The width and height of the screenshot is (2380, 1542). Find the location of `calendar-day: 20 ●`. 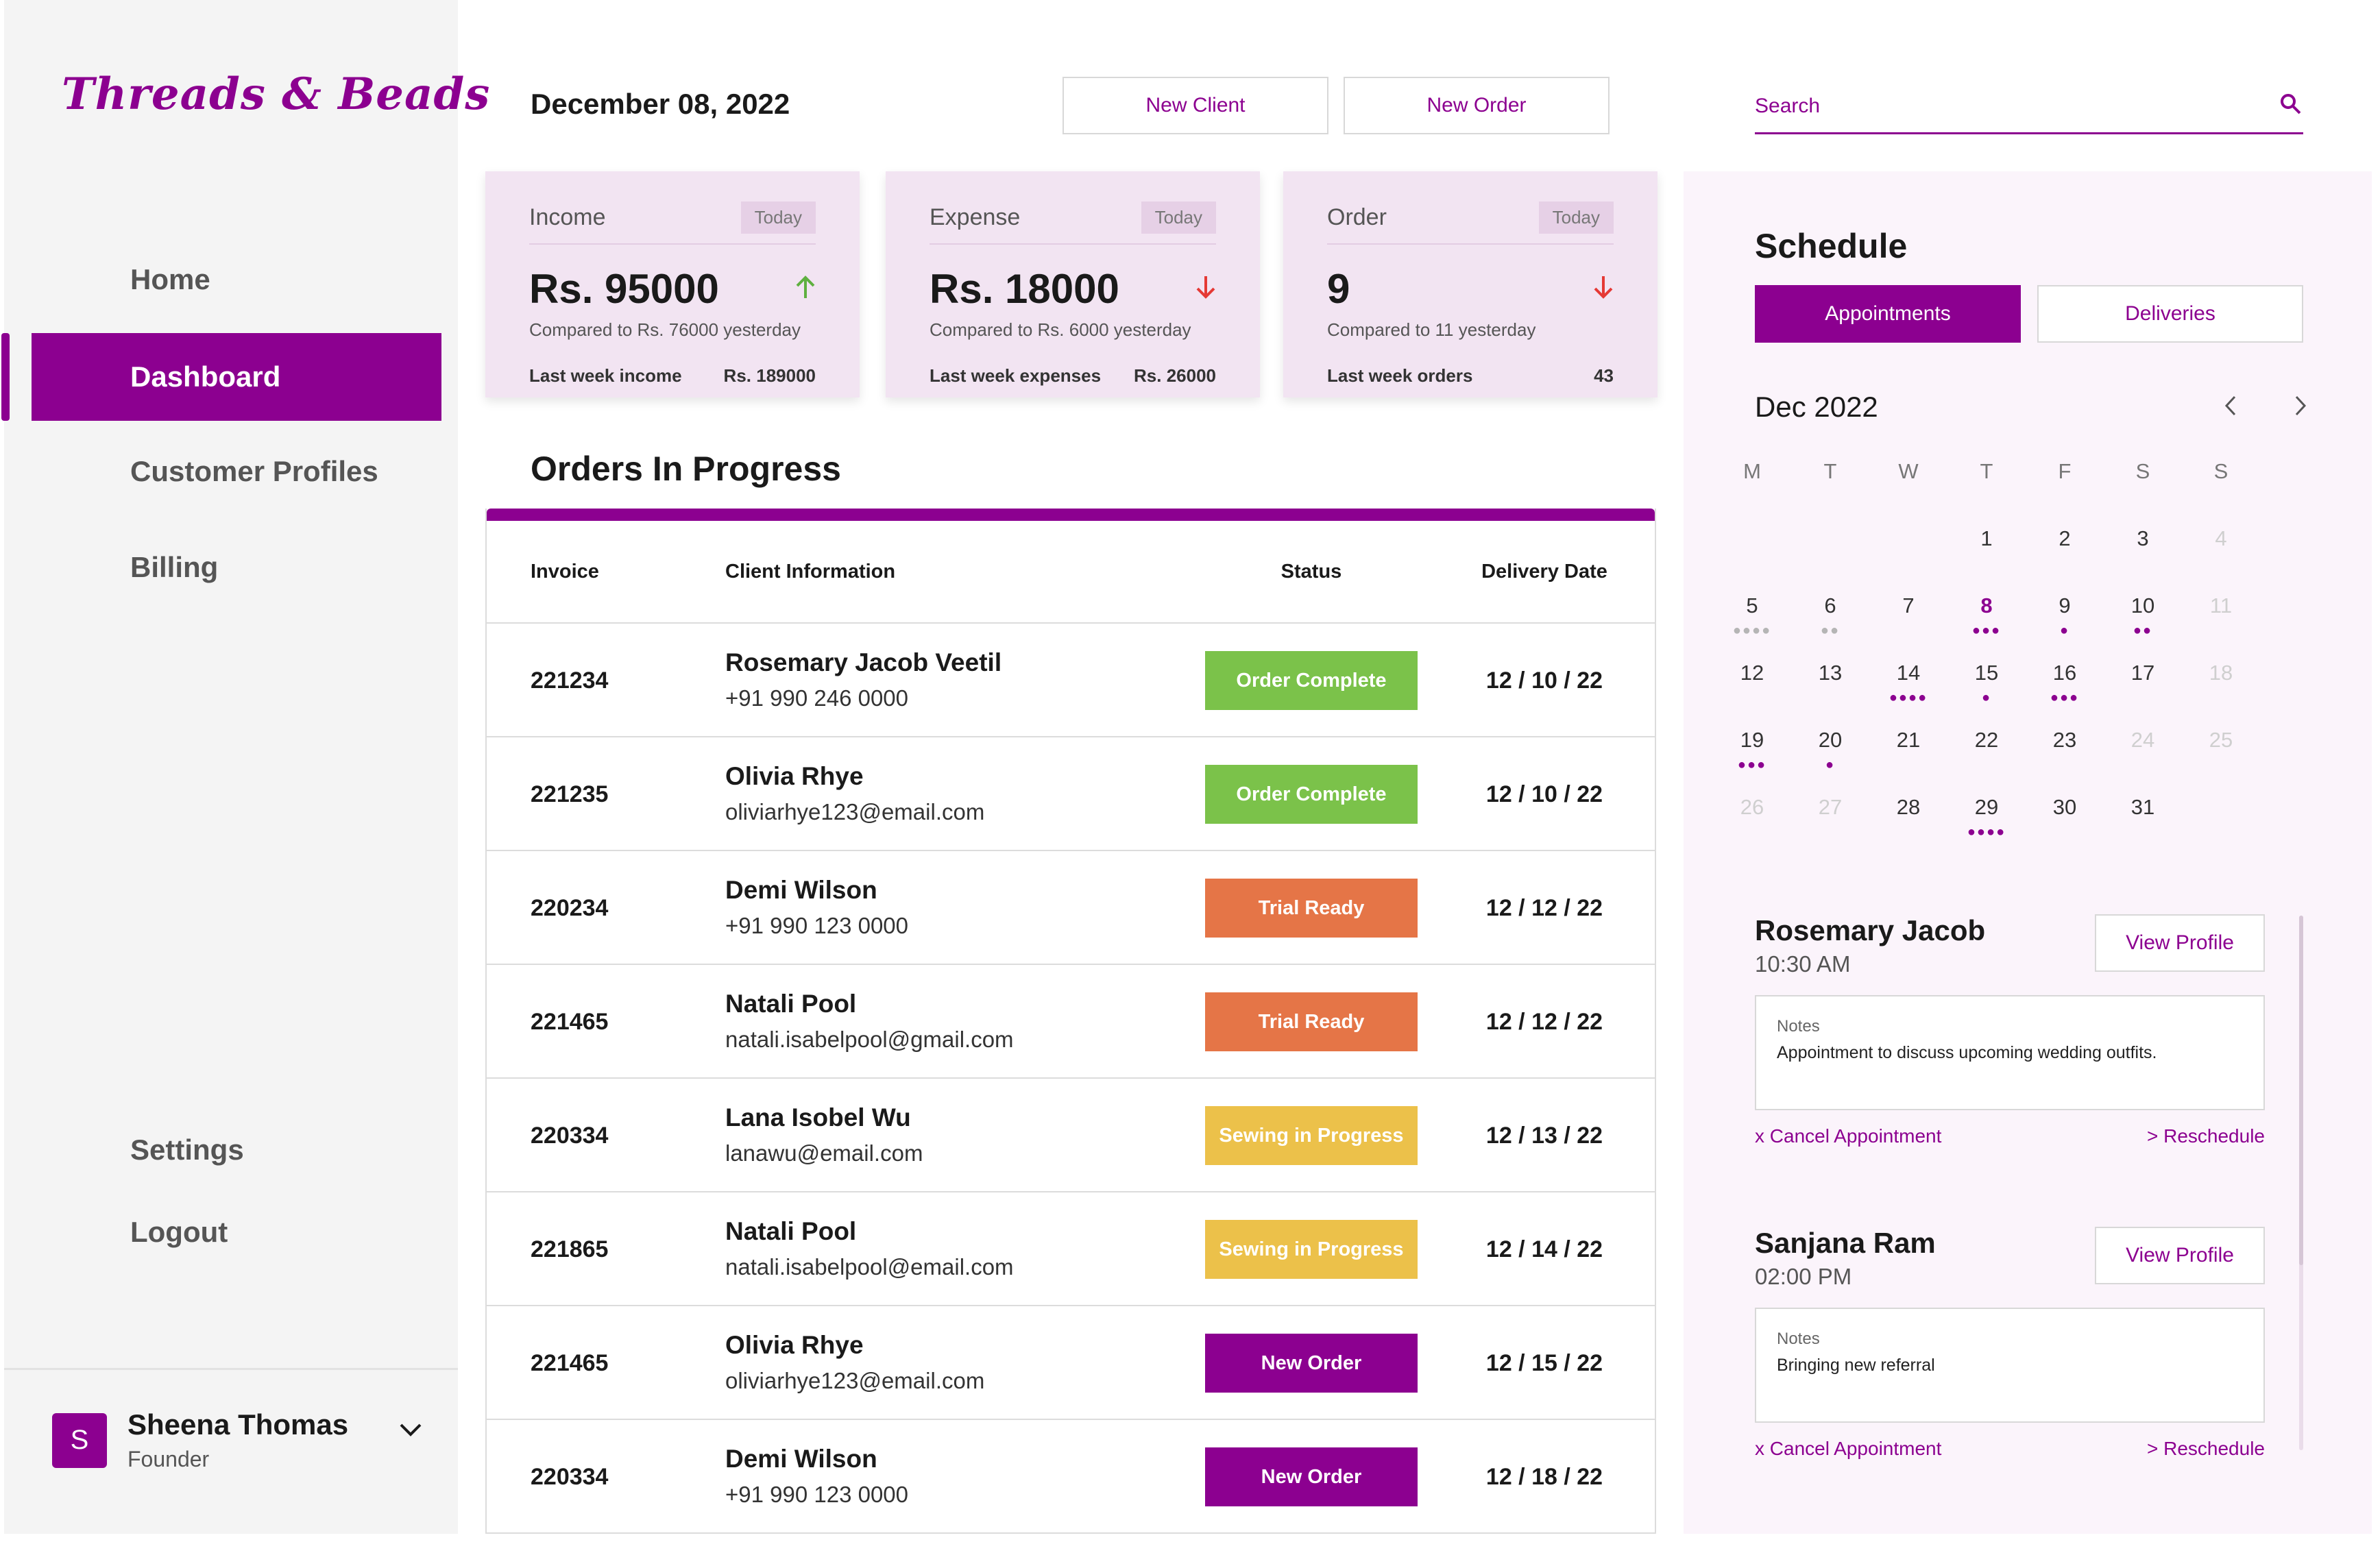

calendar-day: 20 ● is located at coordinates (1830, 750).